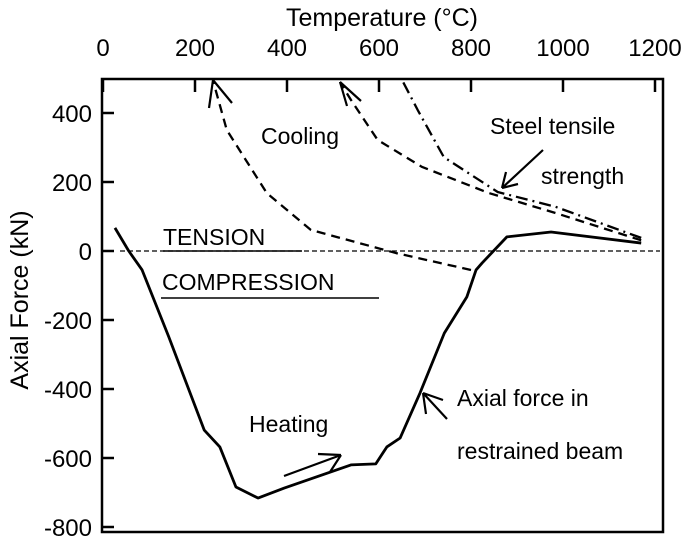  I want to click on steel-arrow, so click(522, 169).